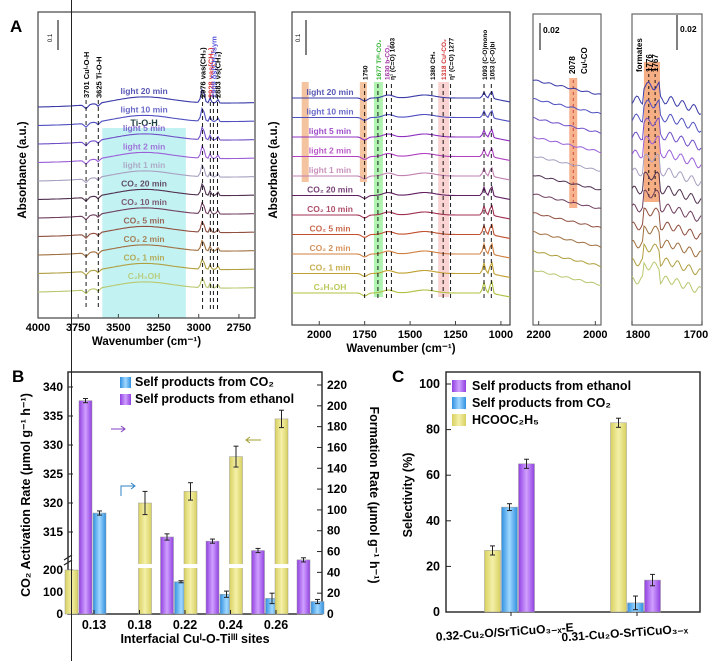  What do you see at coordinates (337, 468) in the screenshot?
I see `y-right-tick-label: 140` at bounding box center [337, 468].